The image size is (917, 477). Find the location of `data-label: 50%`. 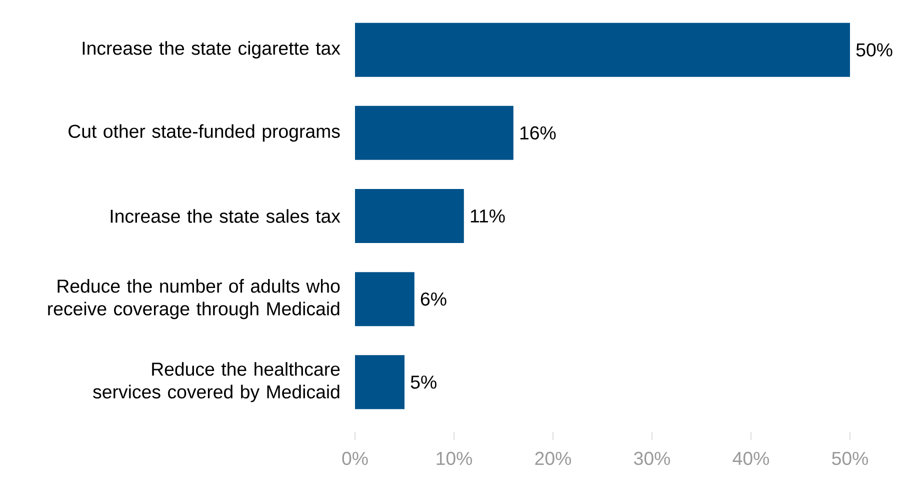

data-label: 50% is located at coordinates (874, 49).